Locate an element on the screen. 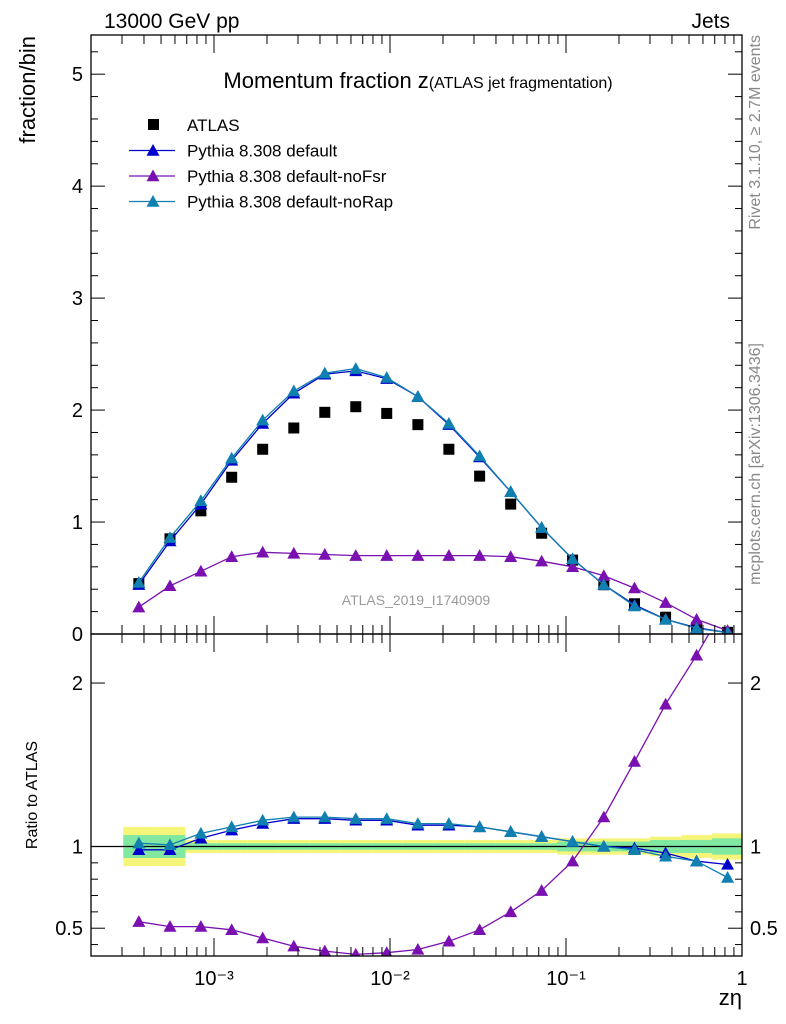 This screenshot has width=786, height=1024. y-tick-label: 1 is located at coordinates (77, 523).